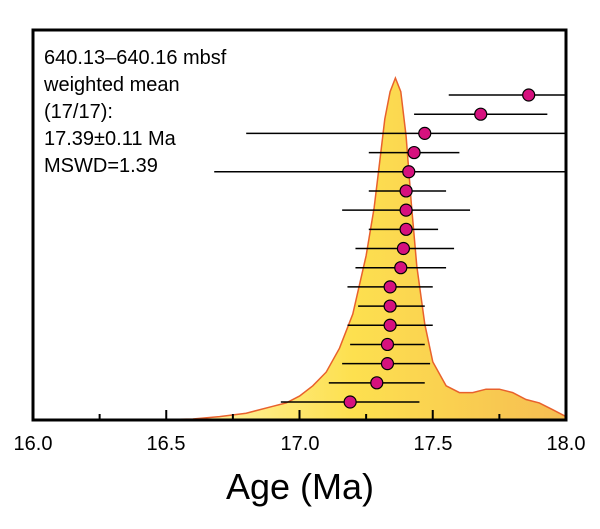 The image size is (600, 529). I want to click on x-axis-title: Age (Ma), so click(300, 486).